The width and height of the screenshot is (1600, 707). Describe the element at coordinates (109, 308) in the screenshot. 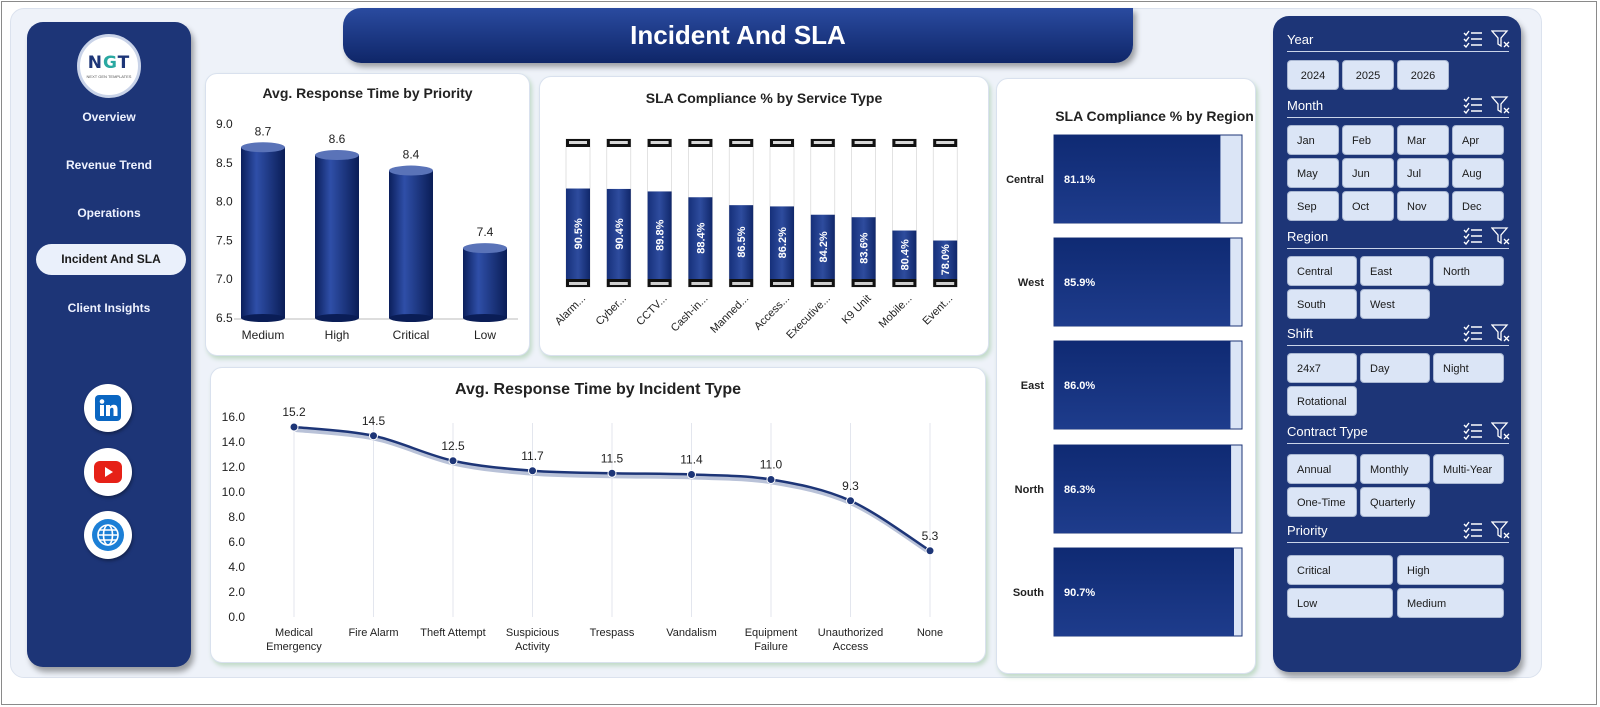

I see `nav-client-insights: Client Insights` at that location.